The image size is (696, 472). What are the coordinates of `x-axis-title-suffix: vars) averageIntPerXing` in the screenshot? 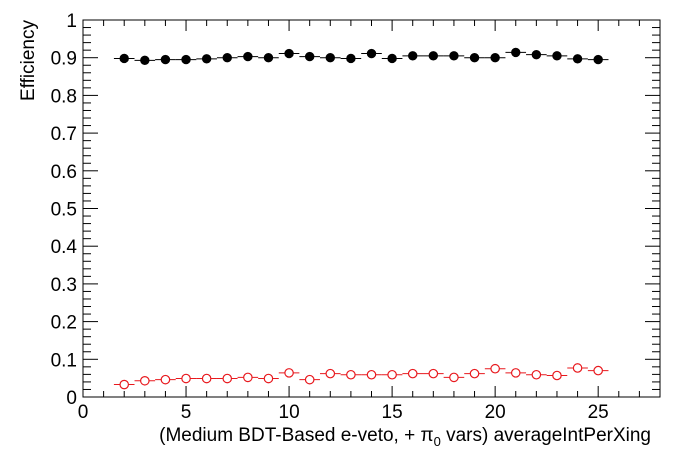 It's located at (546, 435).